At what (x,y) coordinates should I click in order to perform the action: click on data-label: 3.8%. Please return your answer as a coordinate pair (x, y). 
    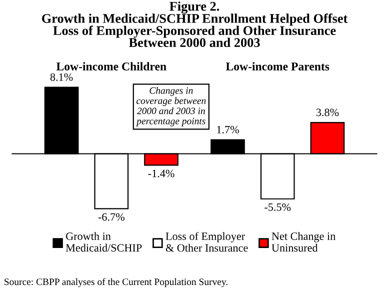
    Looking at the image, I should click on (327, 112).